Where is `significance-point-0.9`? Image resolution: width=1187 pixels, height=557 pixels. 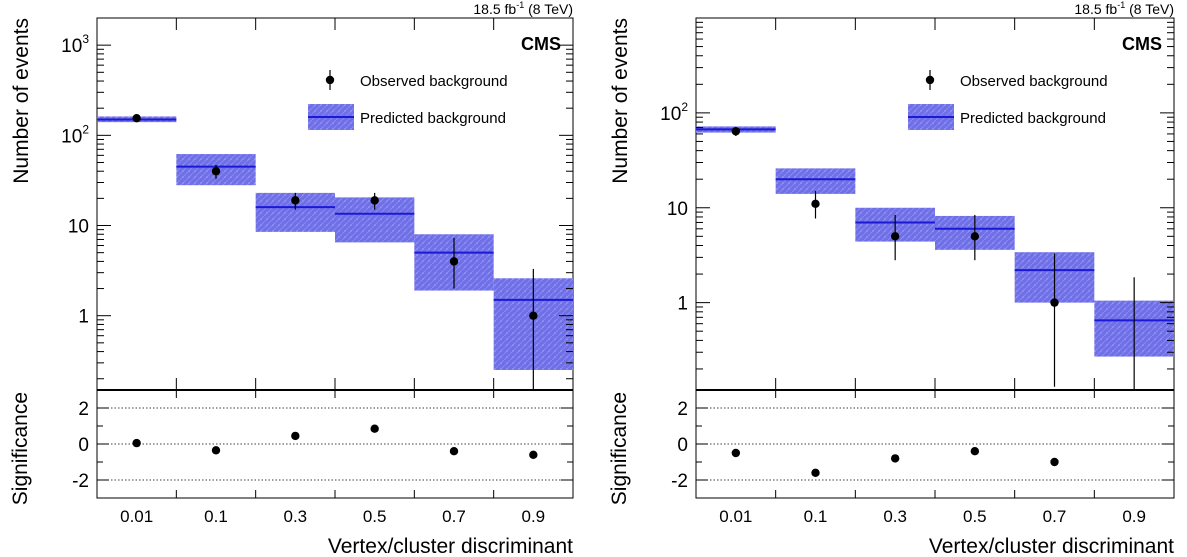
significance-point-0.9 is located at coordinates (533, 454).